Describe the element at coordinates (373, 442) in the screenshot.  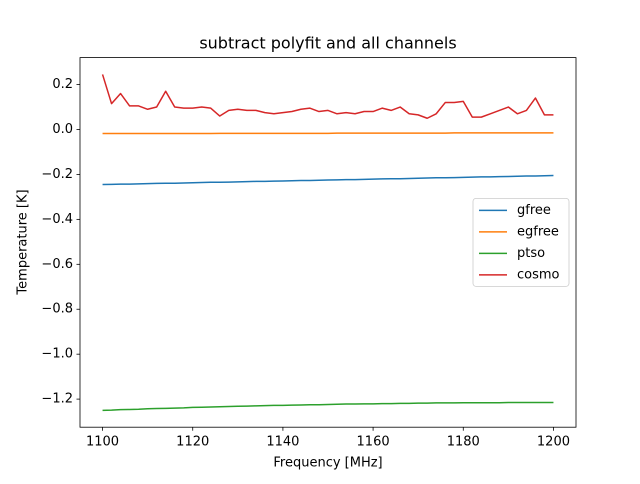
I see `x-tick-label: 1160` at that location.